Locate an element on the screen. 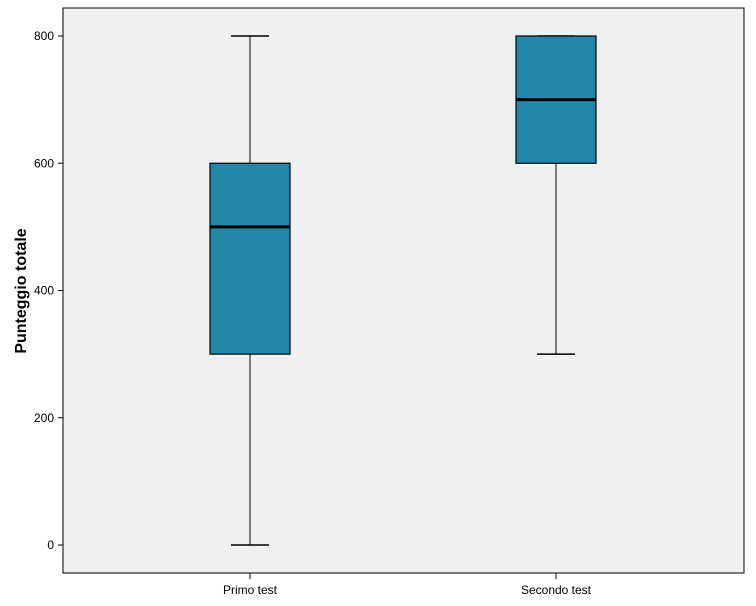  x-tick-label: Secondo test is located at coordinates (556, 590).